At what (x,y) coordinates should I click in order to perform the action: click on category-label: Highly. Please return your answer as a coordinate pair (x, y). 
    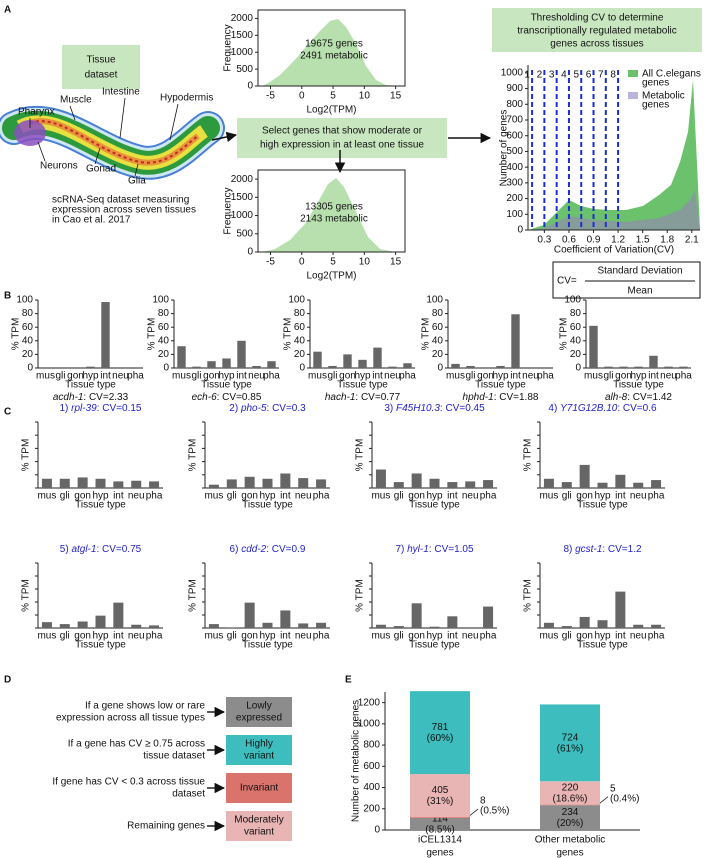
    Looking at the image, I should click on (259, 744).